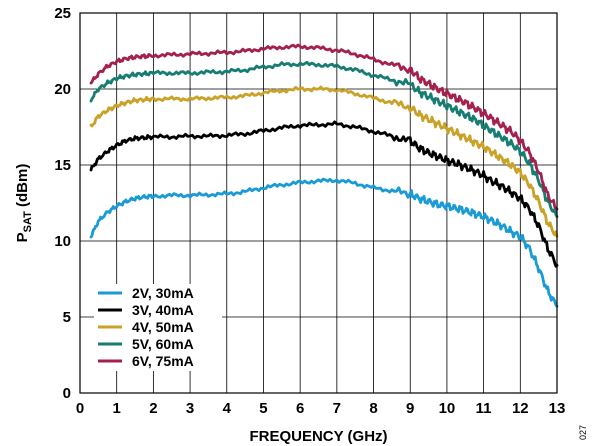  What do you see at coordinates (557, 408) in the screenshot?
I see `x-tick-label: 13` at bounding box center [557, 408].